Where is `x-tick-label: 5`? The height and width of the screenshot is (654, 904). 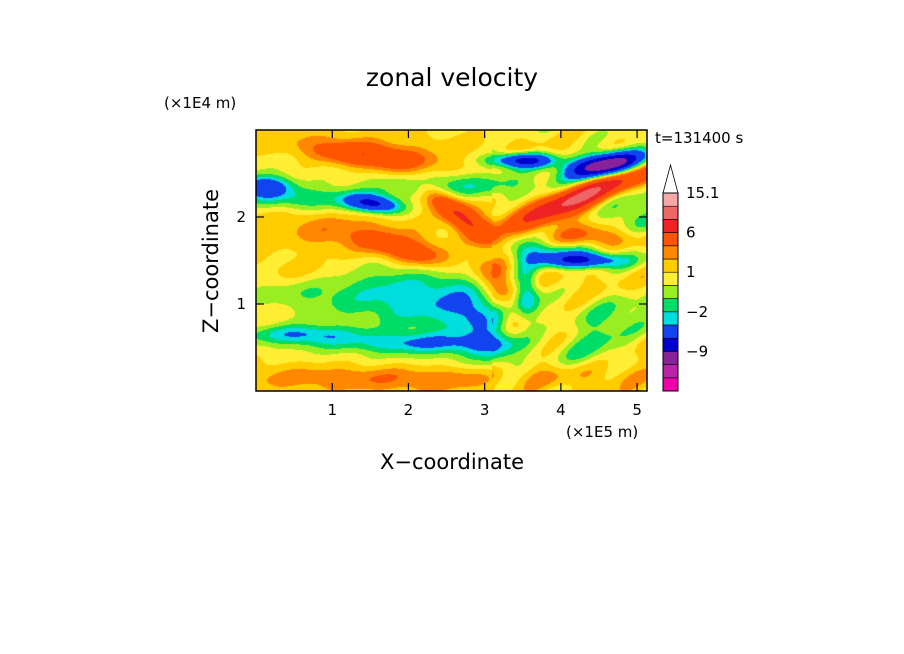 x-tick-label: 5 is located at coordinates (637, 410).